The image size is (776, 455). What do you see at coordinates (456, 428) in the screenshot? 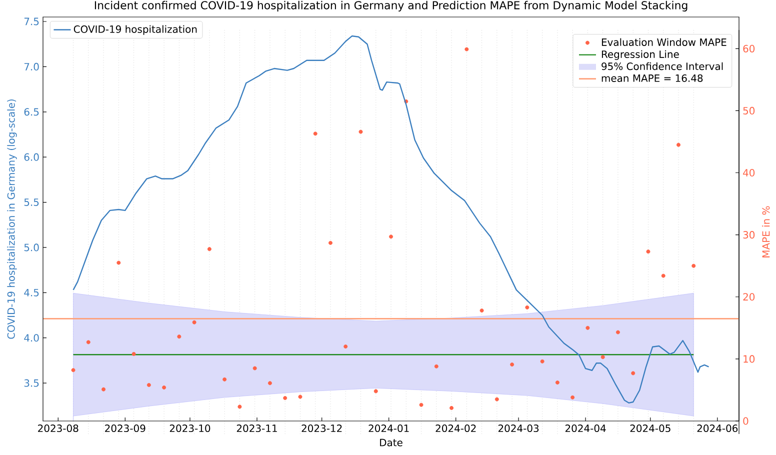
I see `x-tick-label: 2024-02` at bounding box center [456, 428].